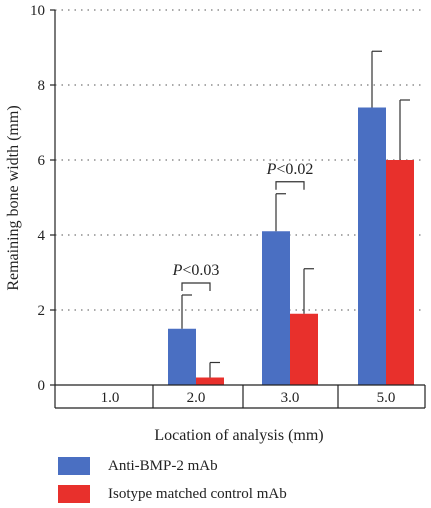  I want to click on y-tick-label: 10, so click(37, 11).